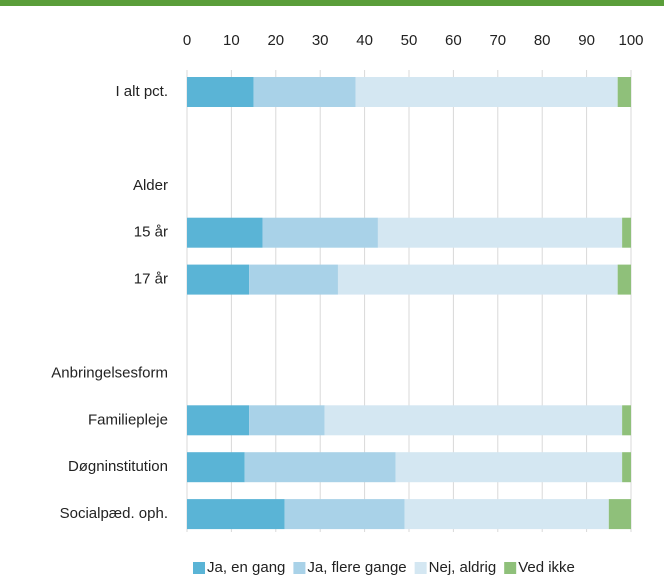 This screenshot has height=582, width=664. What do you see at coordinates (586, 40) in the screenshot?
I see `x-tick-label: 90` at bounding box center [586, 40].